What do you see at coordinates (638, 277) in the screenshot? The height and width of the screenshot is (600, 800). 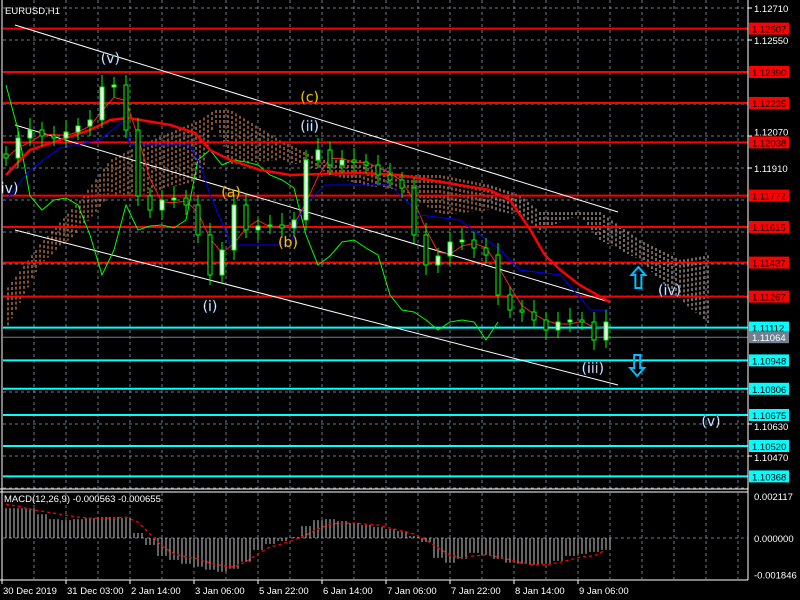 I see `arrow-up-icon` at bounding box center [638, 277].